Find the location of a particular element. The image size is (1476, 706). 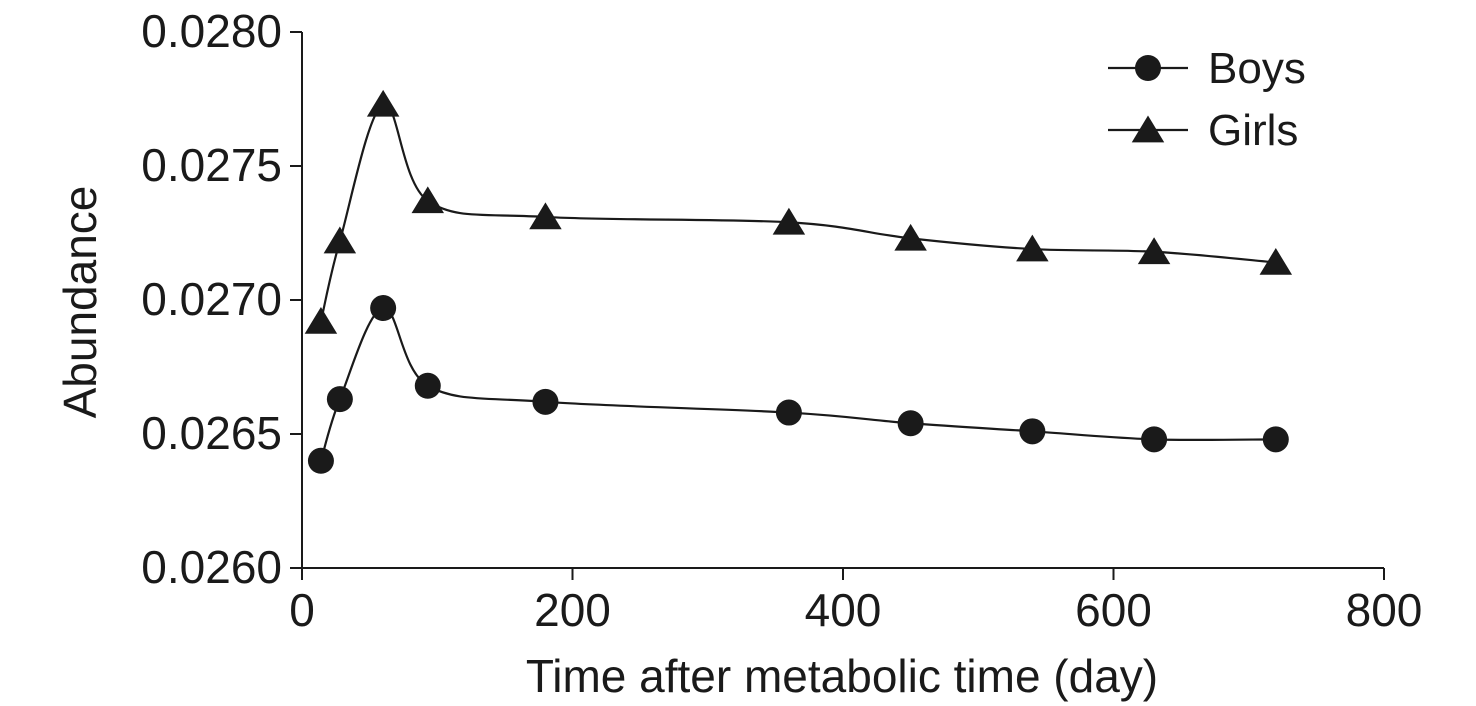

y-tick-label: 0.0280 is located at coordinates (211, 31).